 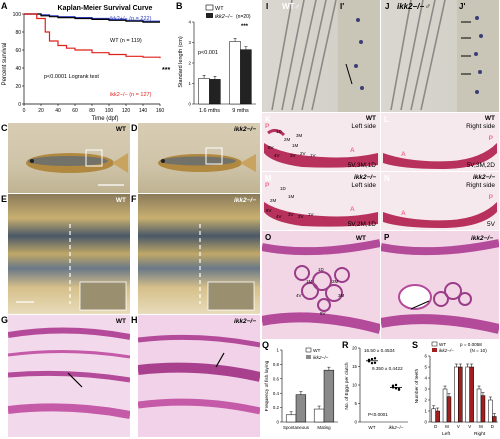 I want to click on tooth-k-3: 1M, so click(x=295, y=145).